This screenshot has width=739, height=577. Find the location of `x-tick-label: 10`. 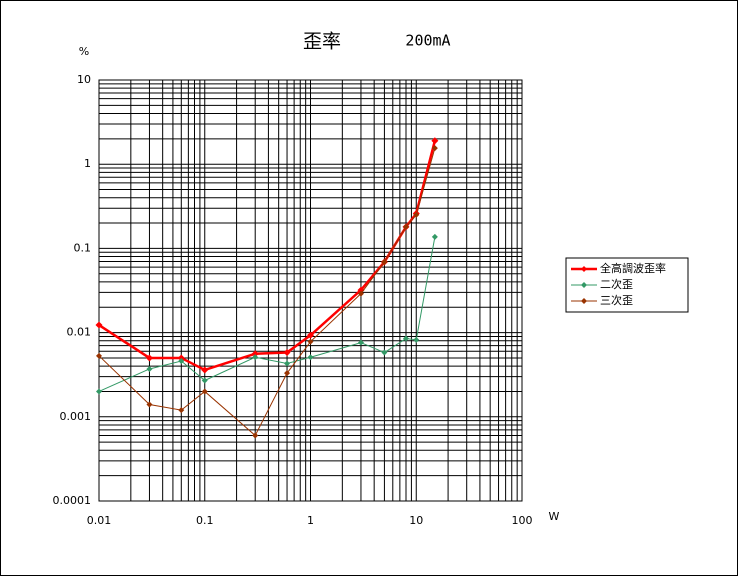

x-tick-label: 10 is located at coordinates (416, 520).